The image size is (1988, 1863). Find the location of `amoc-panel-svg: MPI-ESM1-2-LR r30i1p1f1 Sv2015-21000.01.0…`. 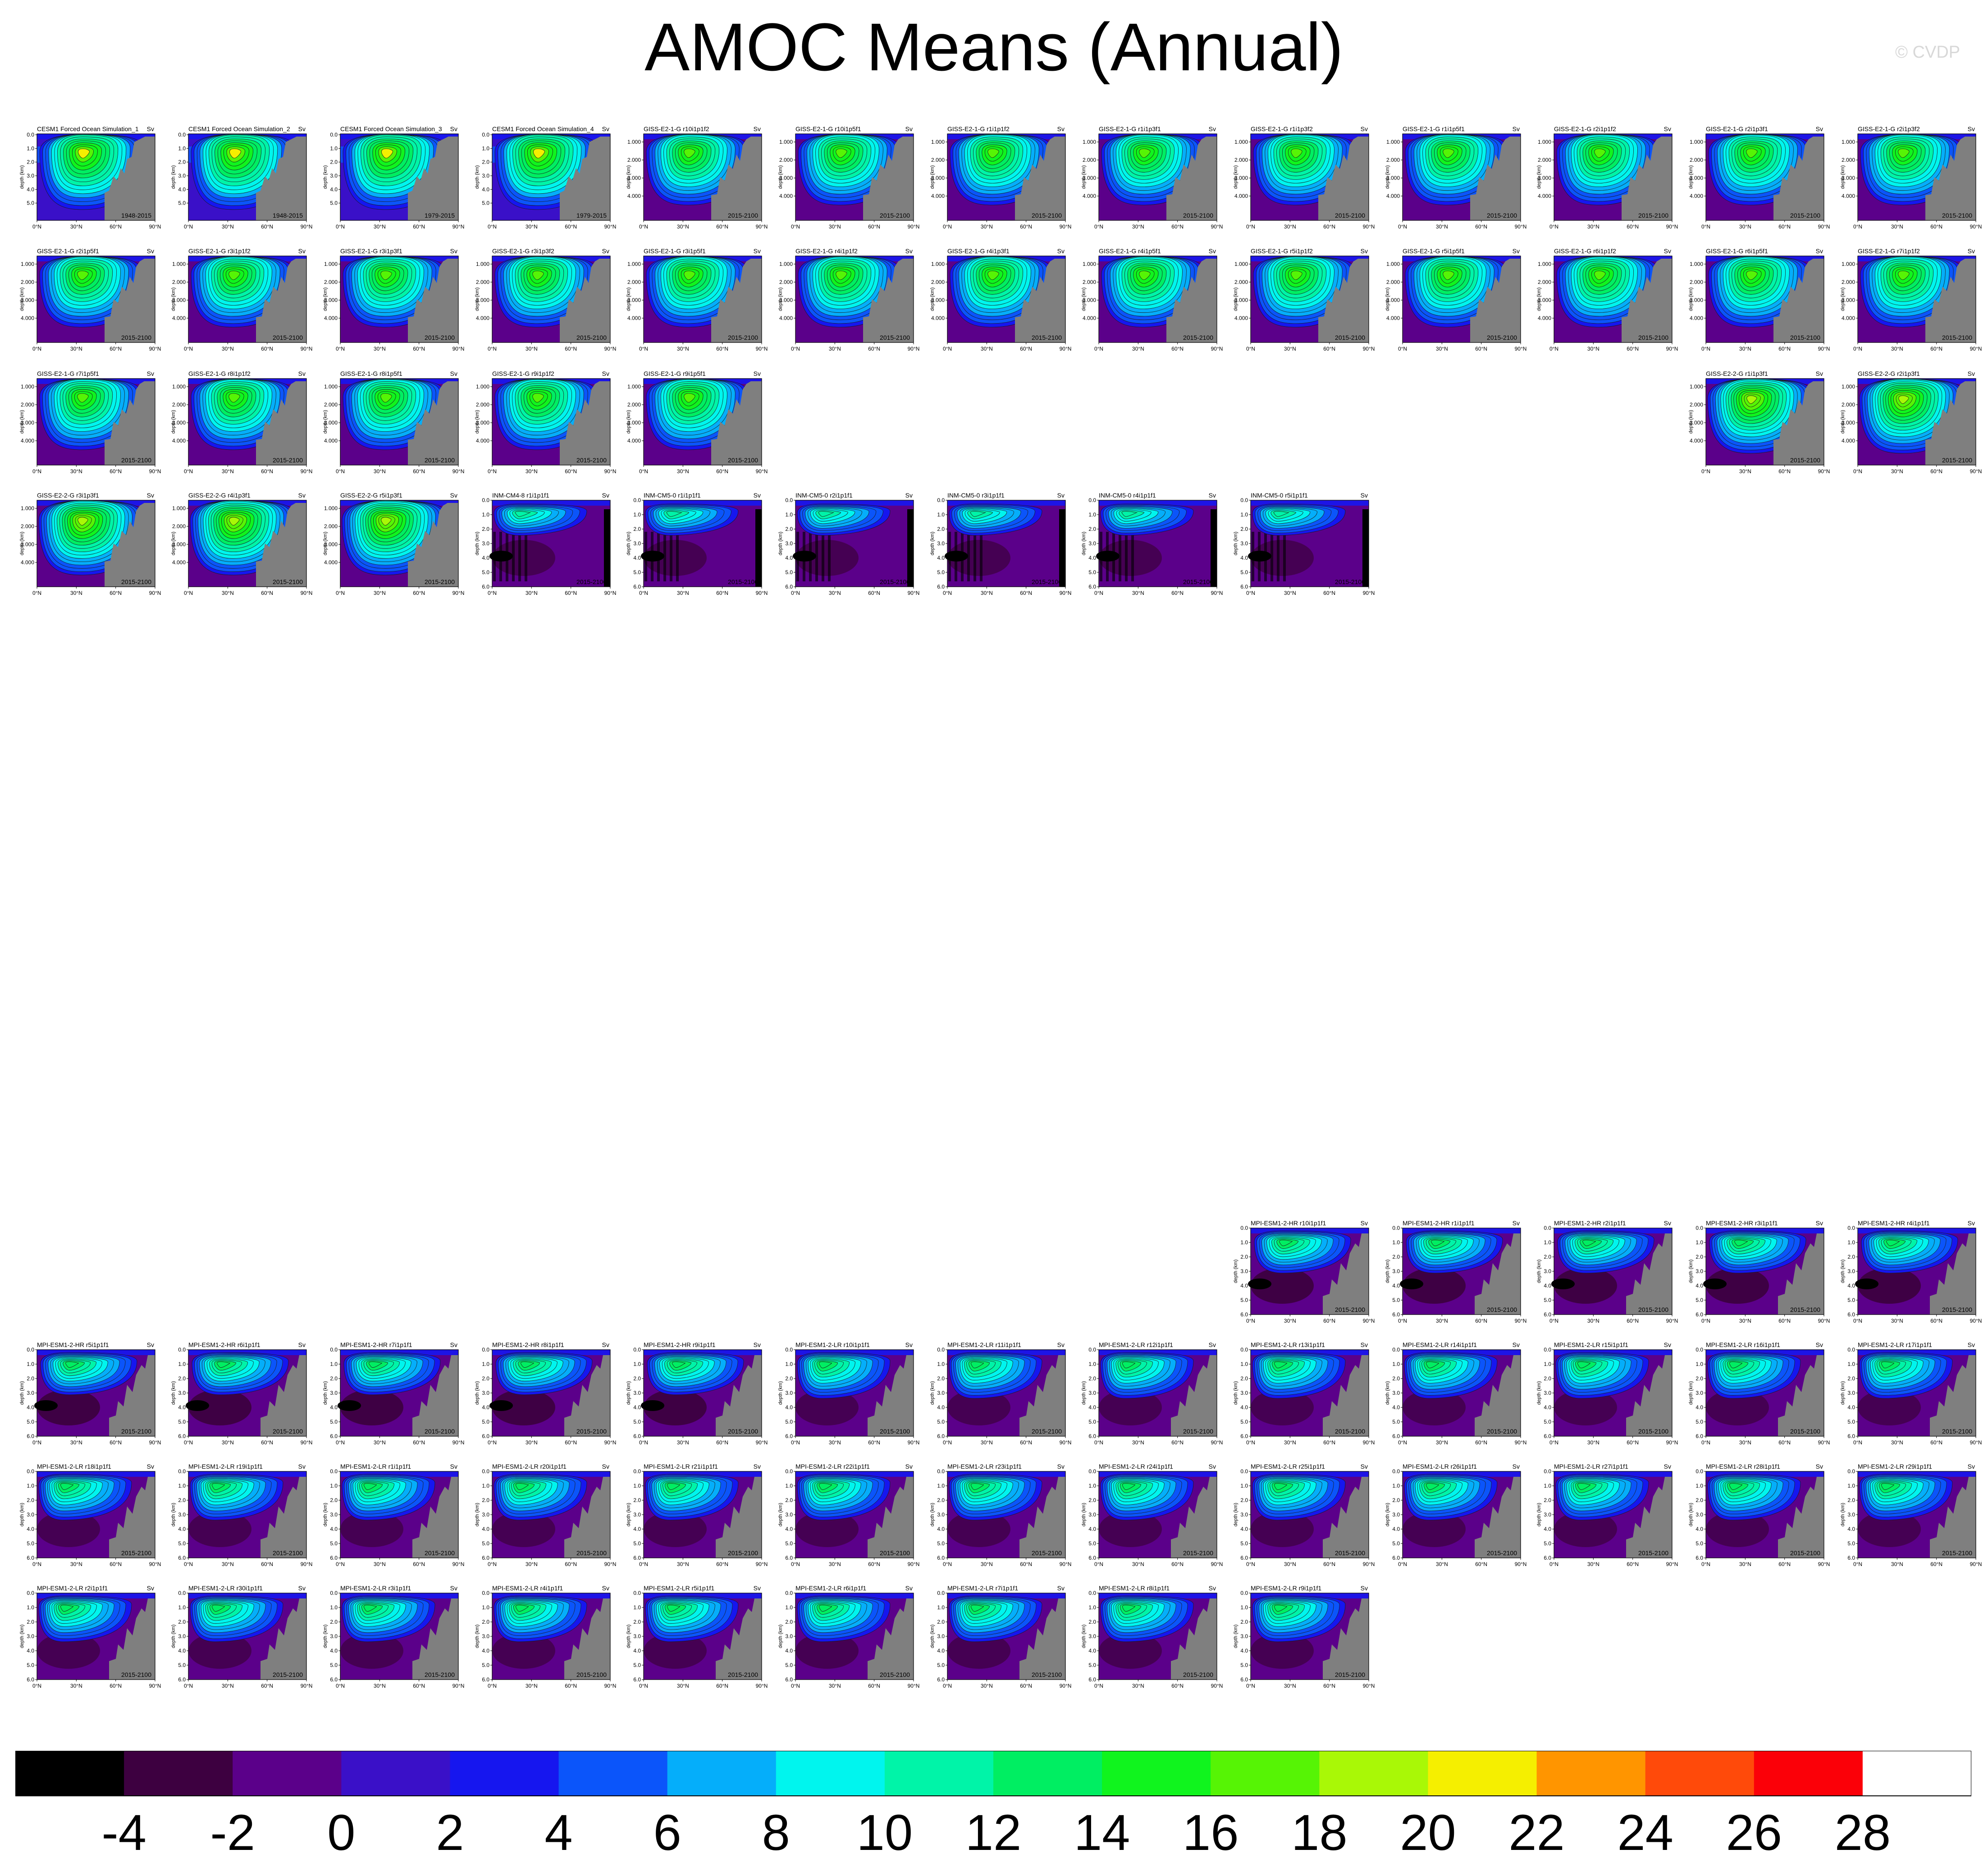

amoc-panel-svg: MPI-ESM1-2-LR r30i1p1f1 Sv2015-21000.01.0… is located at coordinates (241, 1636).